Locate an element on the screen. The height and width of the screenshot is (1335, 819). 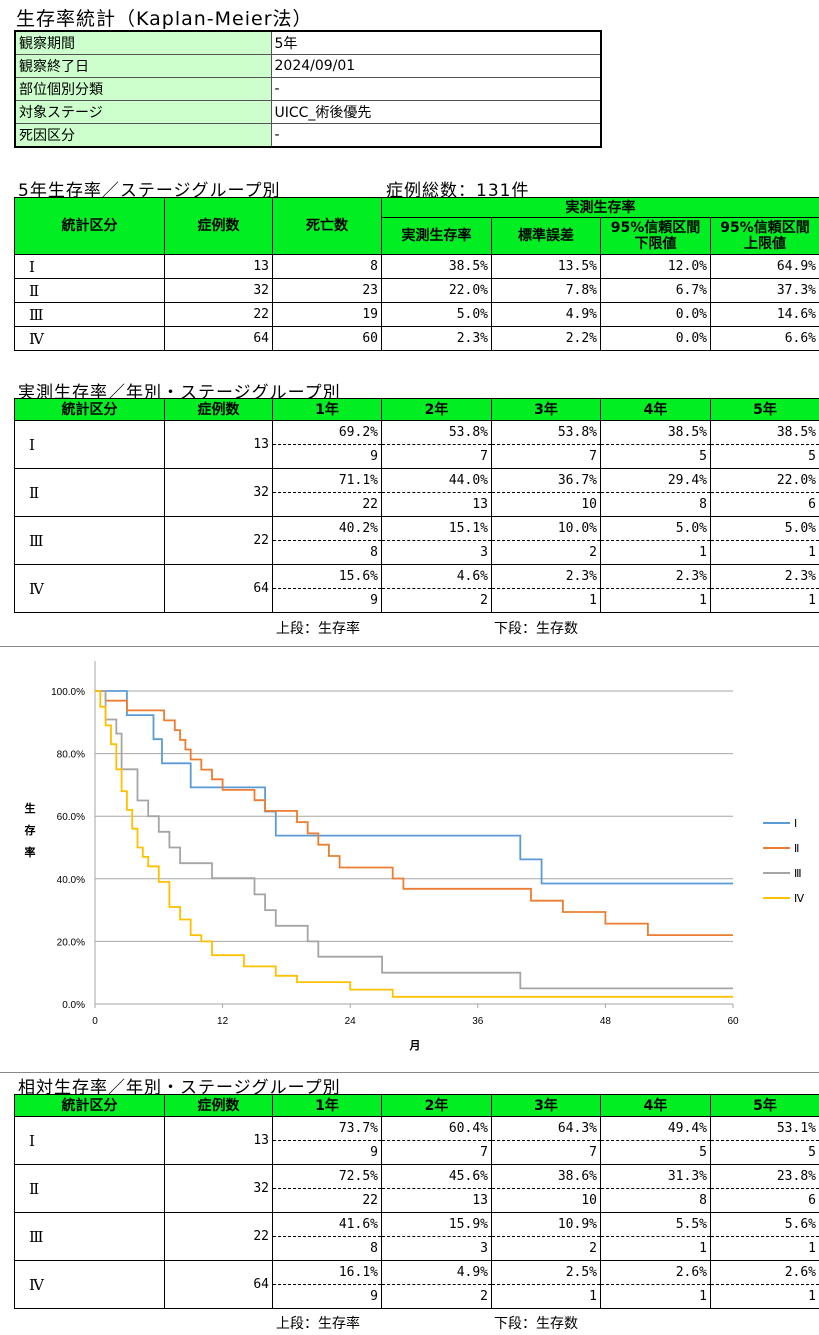
cell-rate: 2.5% is located at coordinates (546, 1272).